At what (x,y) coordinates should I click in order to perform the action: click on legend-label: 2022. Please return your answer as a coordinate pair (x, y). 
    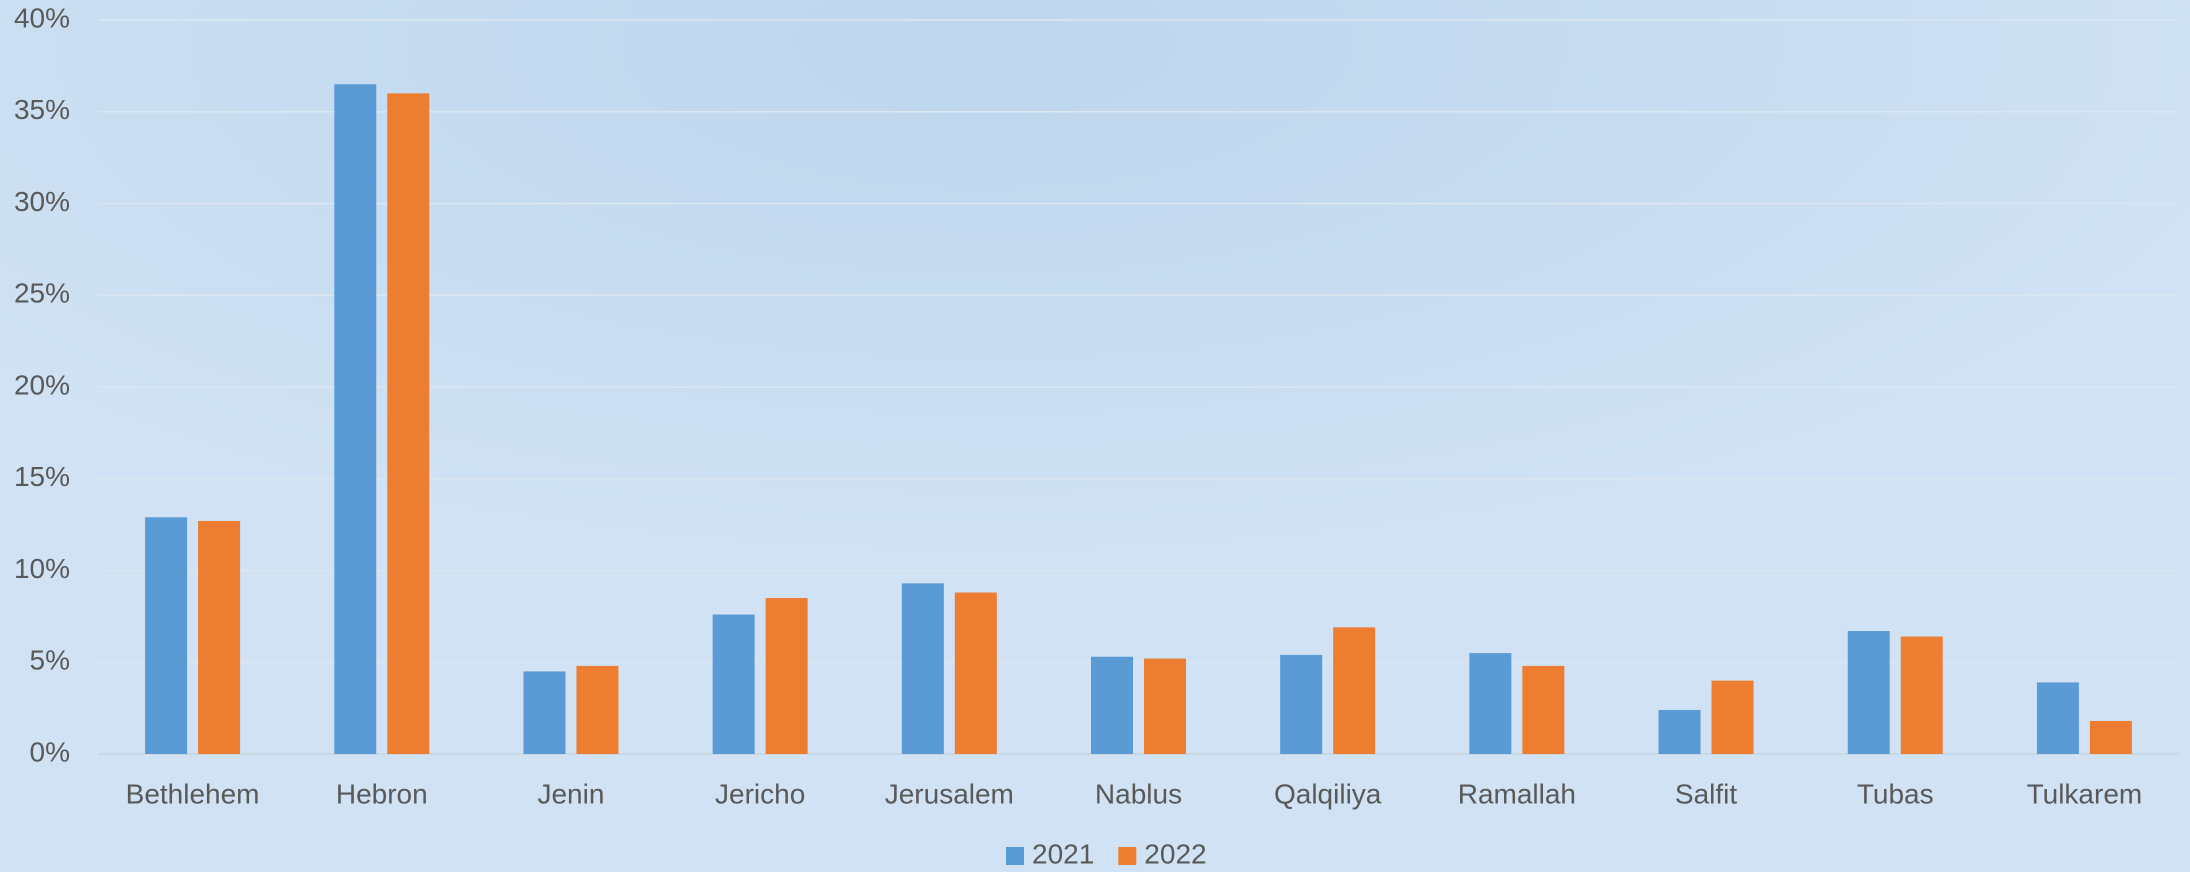
    Looking at the image, I should click on (1175, 853).